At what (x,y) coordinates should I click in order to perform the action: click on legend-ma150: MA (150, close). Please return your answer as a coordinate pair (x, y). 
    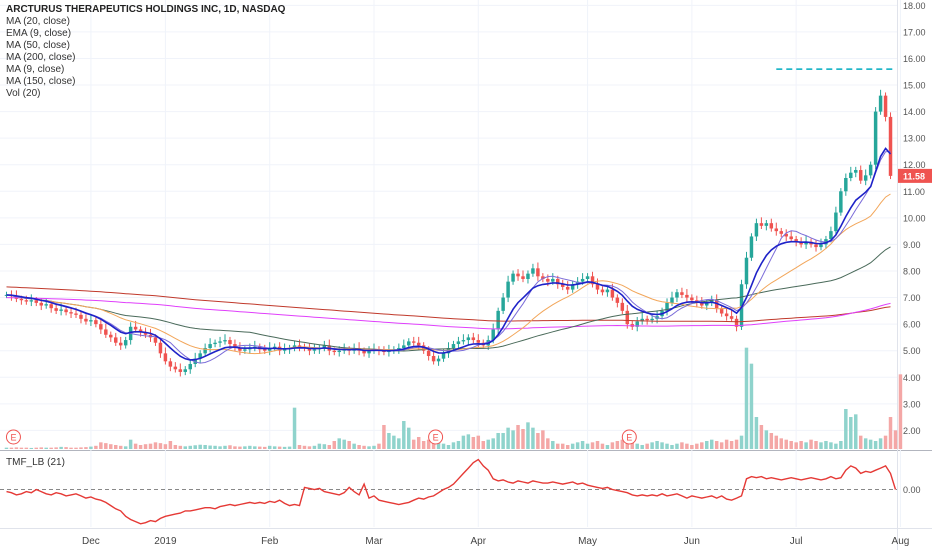
    Looking at the image, I should click on (41, 81).